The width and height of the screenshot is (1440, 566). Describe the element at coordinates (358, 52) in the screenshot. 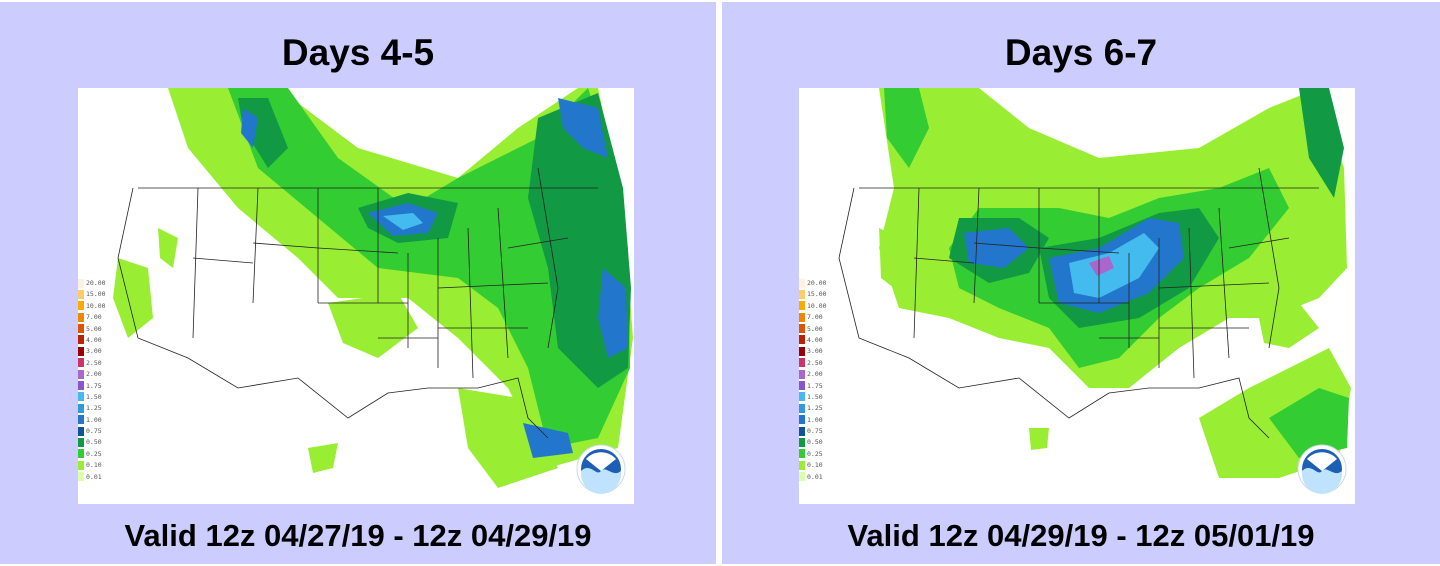

I see `panel-title: Days 4-5` at that location.